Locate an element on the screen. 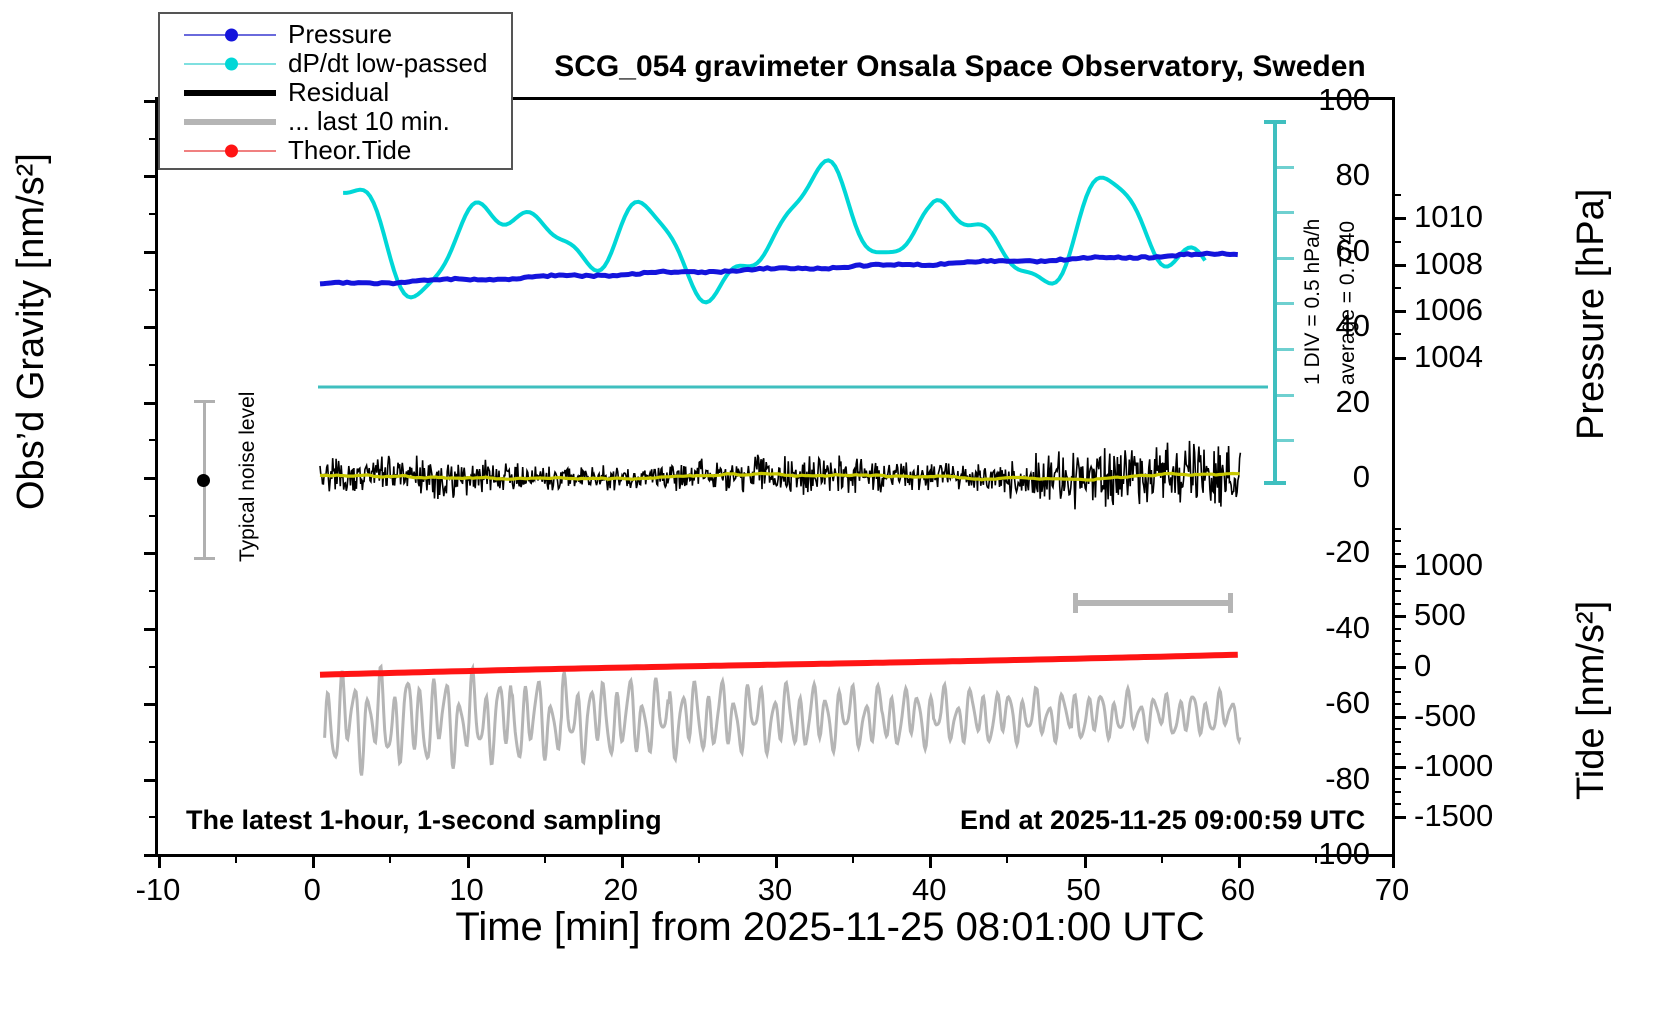 The width and height of the screenshot is (1660, 1020). legend-item-dpdt: dP/dt low-passed is located at coordinates (335, 63).